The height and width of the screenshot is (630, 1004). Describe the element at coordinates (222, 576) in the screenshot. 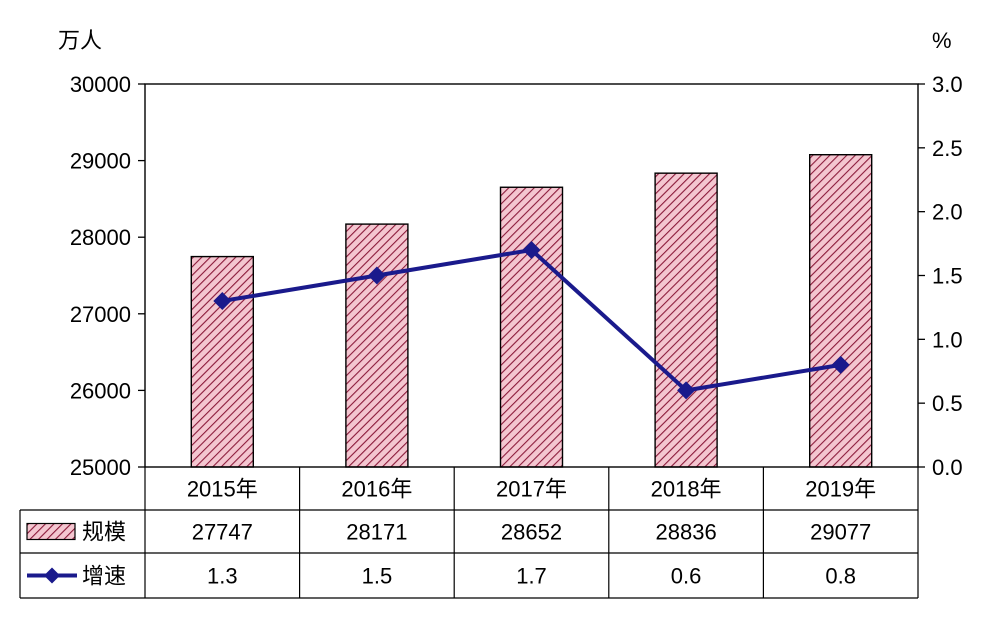

I see `growth-data-label: 1.3` at that location.